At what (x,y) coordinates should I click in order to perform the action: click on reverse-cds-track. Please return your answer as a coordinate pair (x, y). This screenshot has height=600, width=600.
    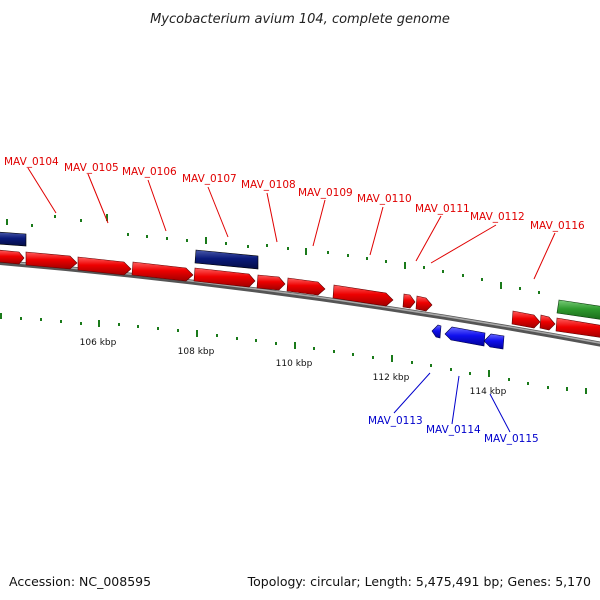
    Looking at the image, I should click on (468, 337).